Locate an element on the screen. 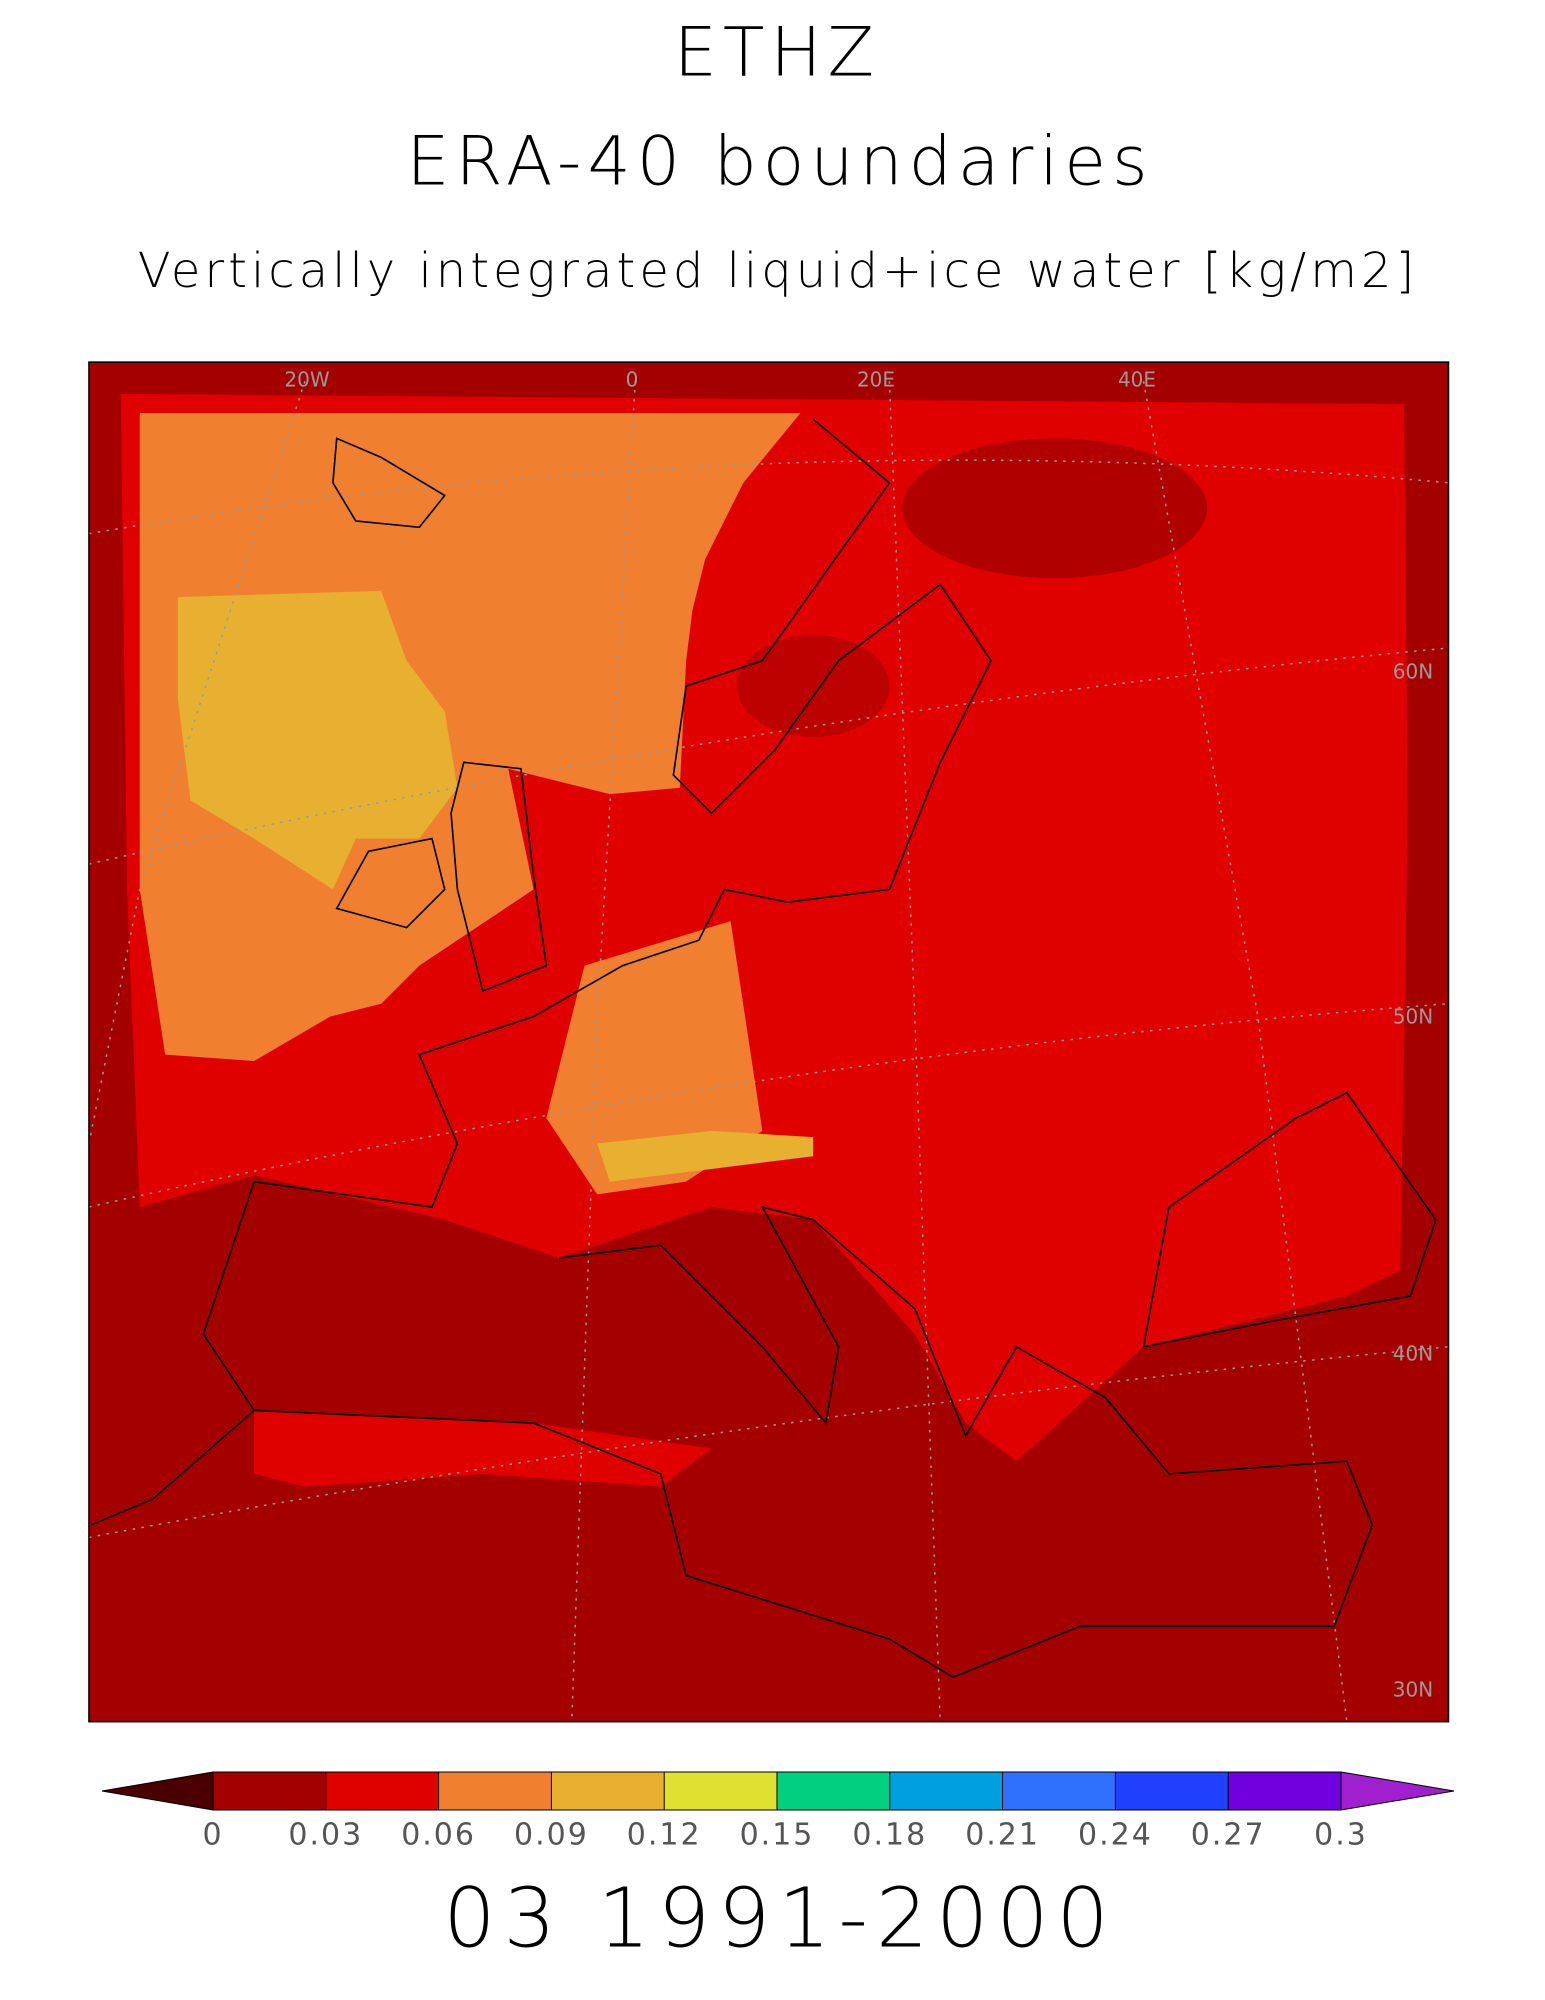 The height and width of the screenshot is (2000, 1545). latitude-label: 30N is located at coordinates (1413, 1690).